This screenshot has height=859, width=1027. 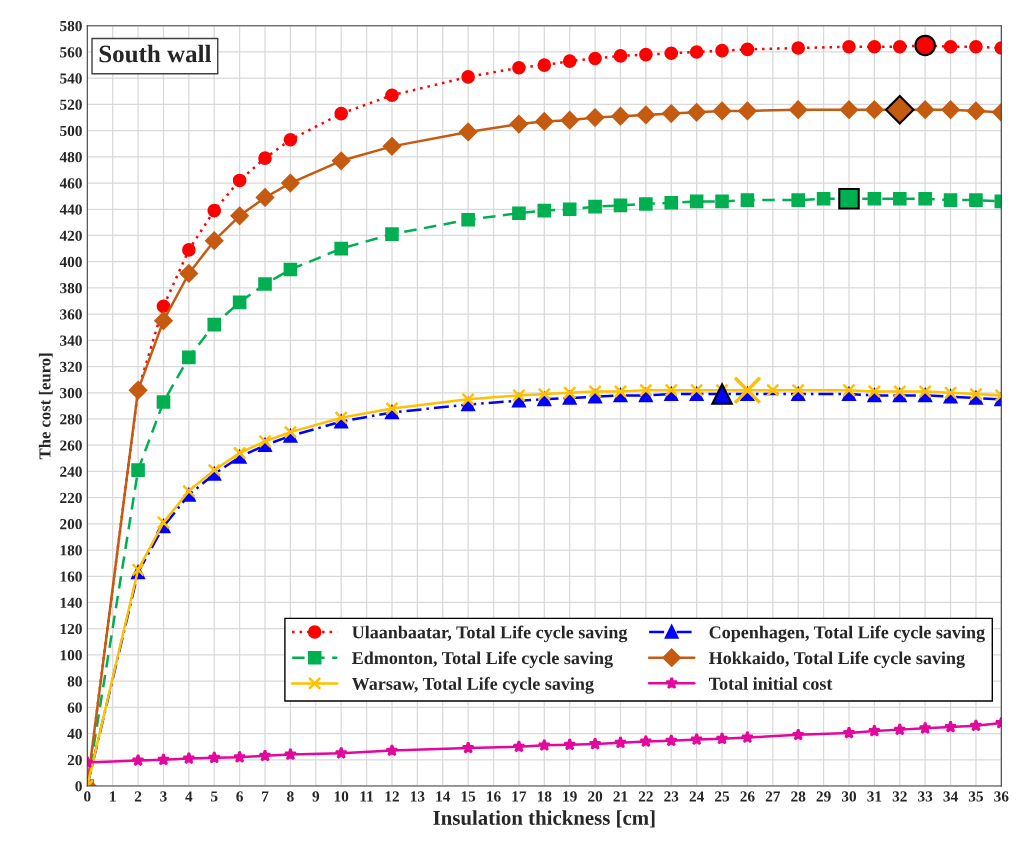 I want to click on y-tick-label: 220, so click(x=71, y=498).